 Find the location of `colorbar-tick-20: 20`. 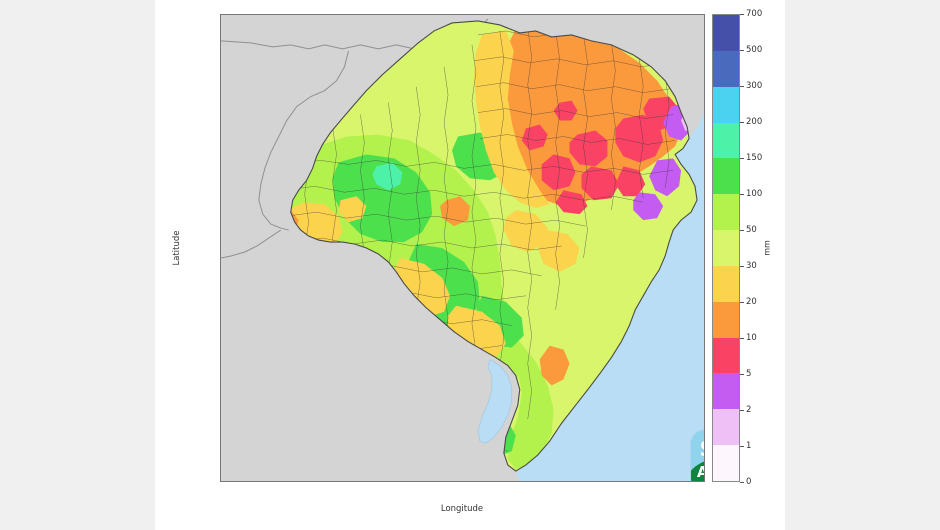

colorbar-tick-20: 20 is located at coordinates (748, 302).